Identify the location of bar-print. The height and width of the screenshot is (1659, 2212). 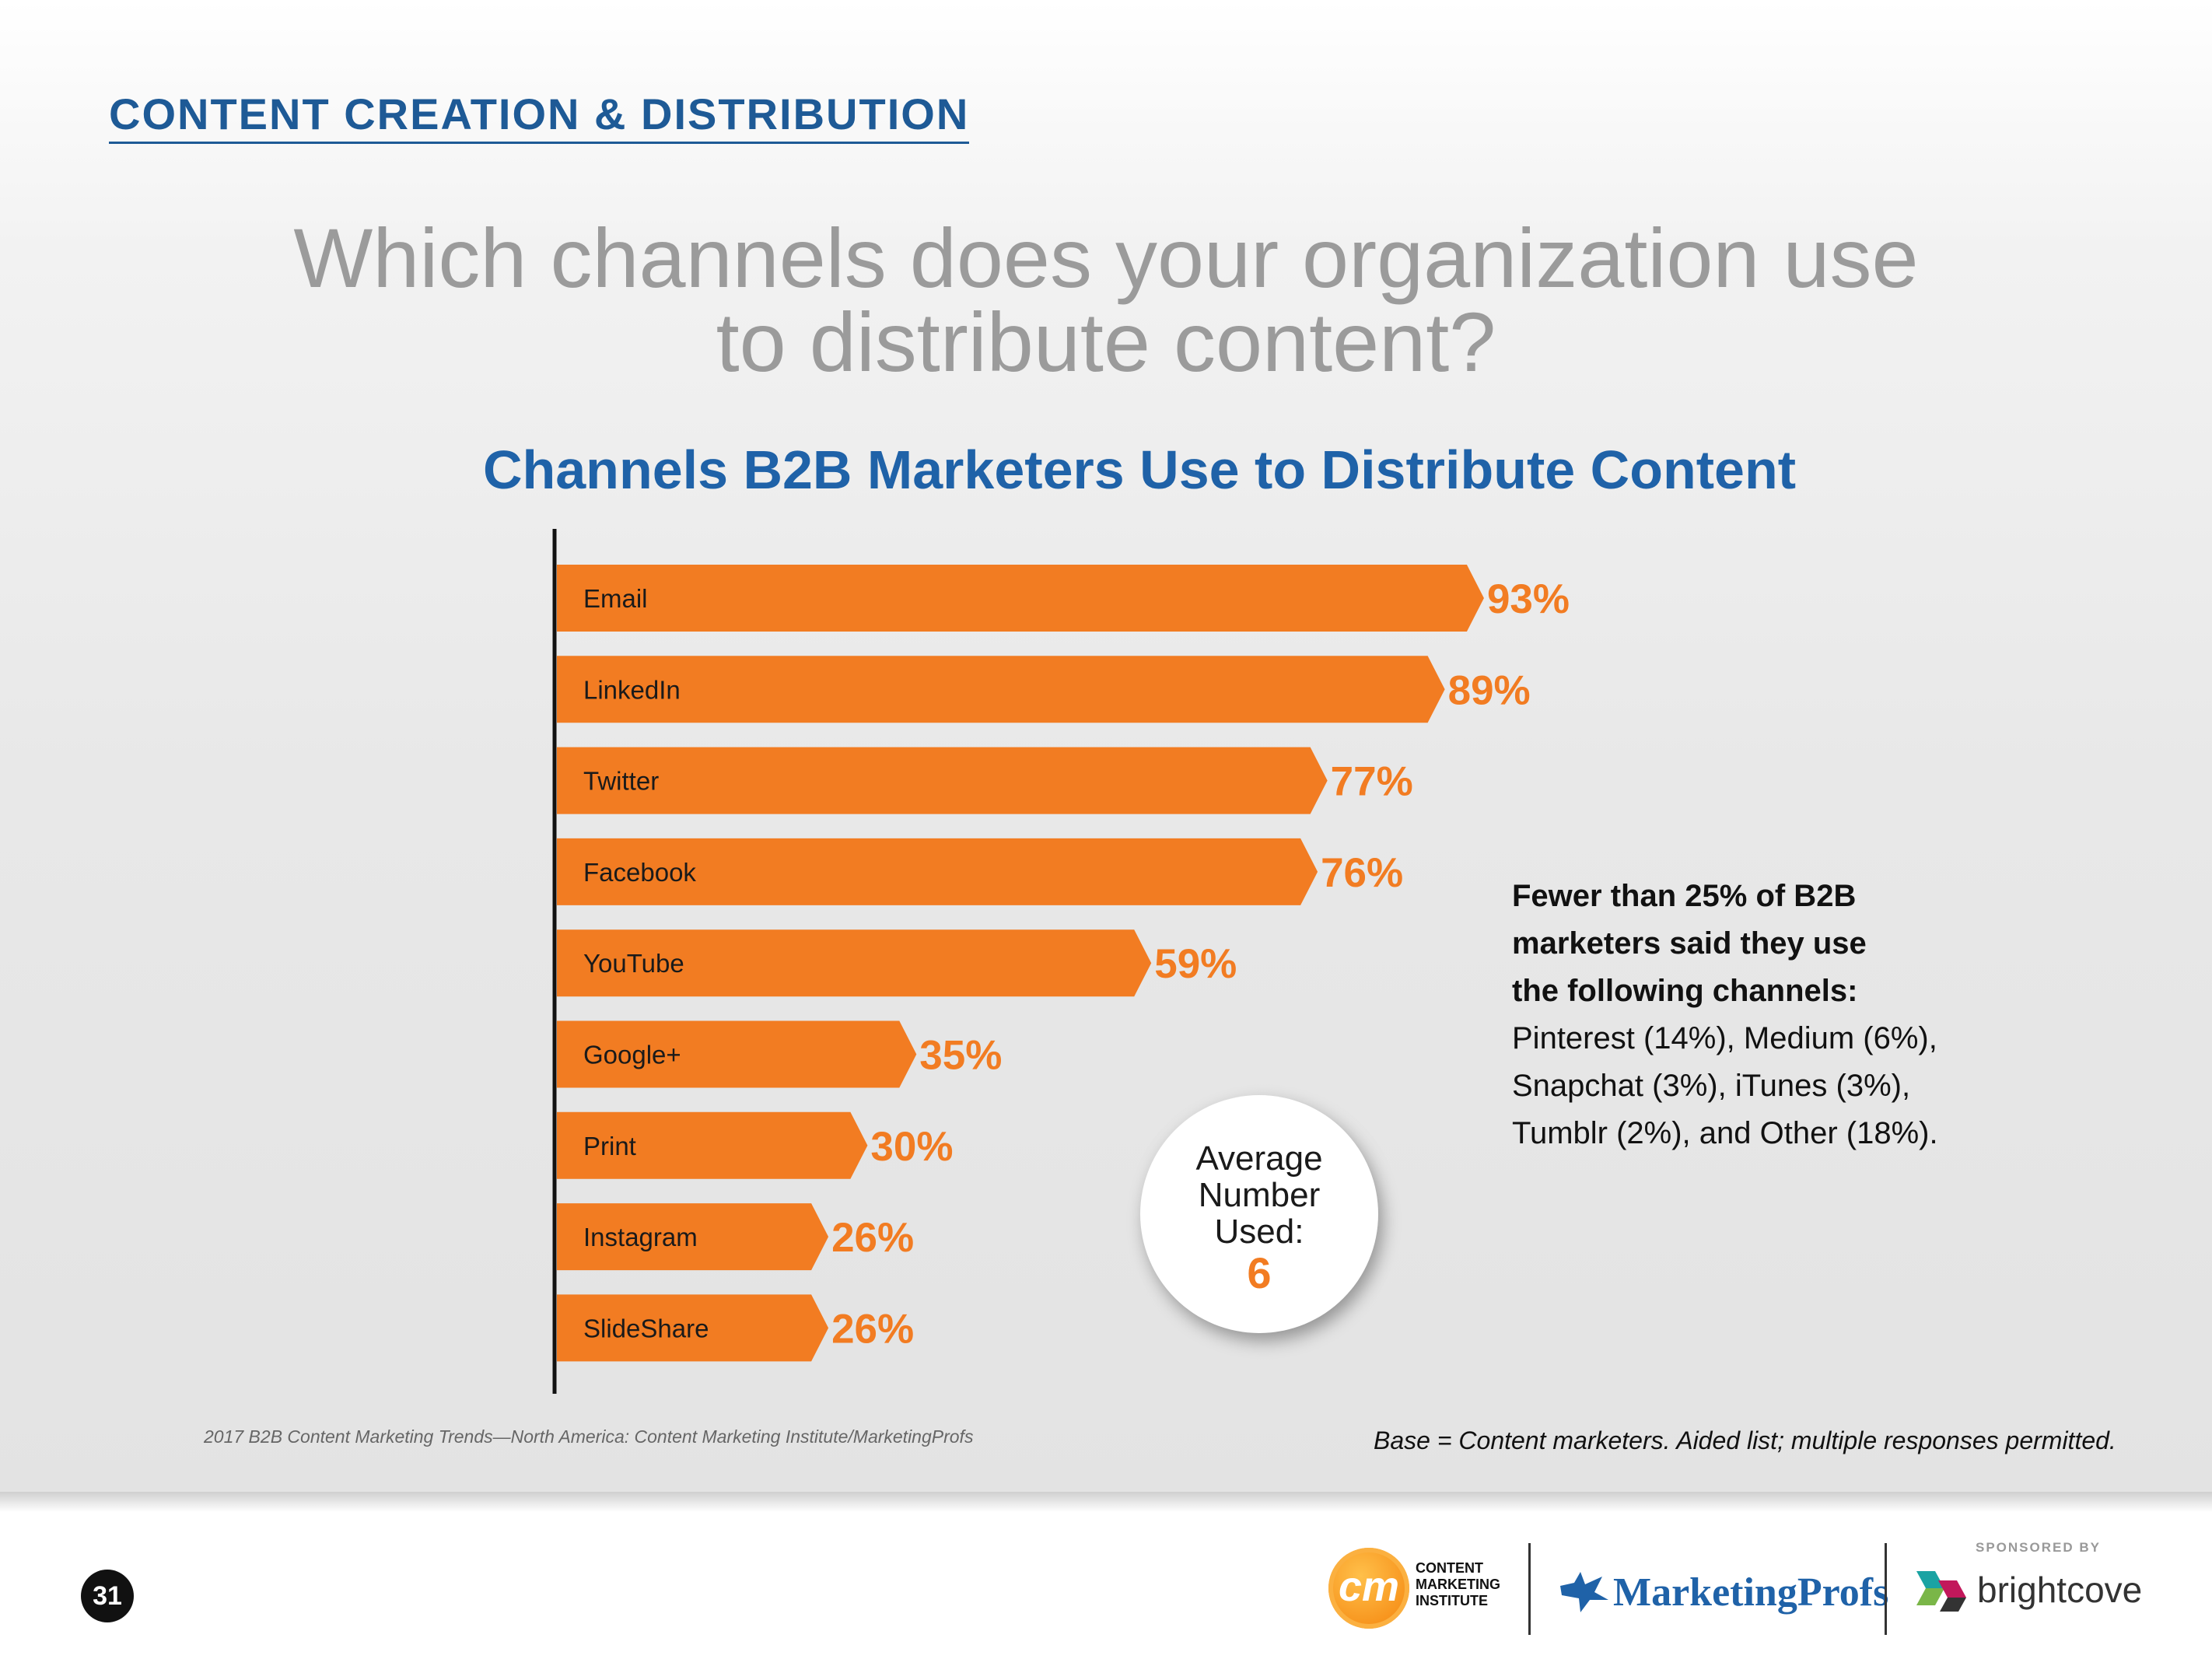
(713, 1145).